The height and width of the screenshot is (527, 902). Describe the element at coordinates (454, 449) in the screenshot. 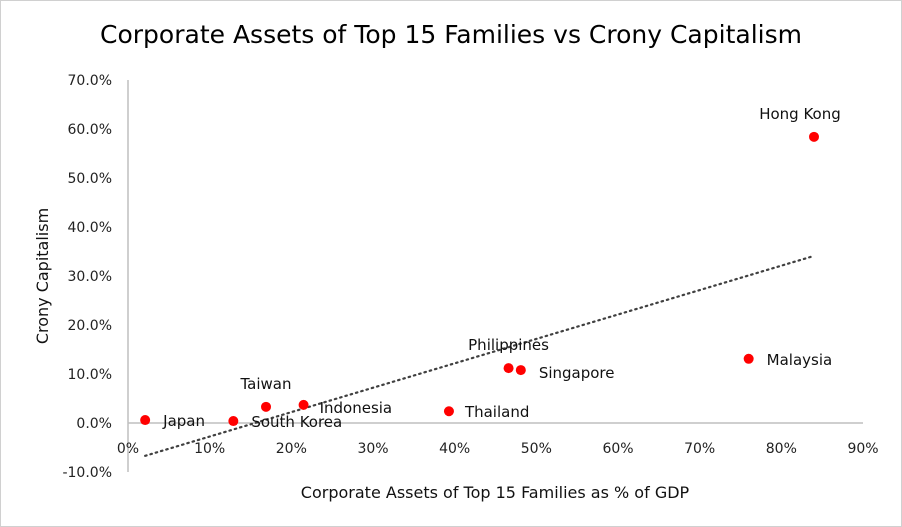

I see `x-tick-label: 40%` at that location.